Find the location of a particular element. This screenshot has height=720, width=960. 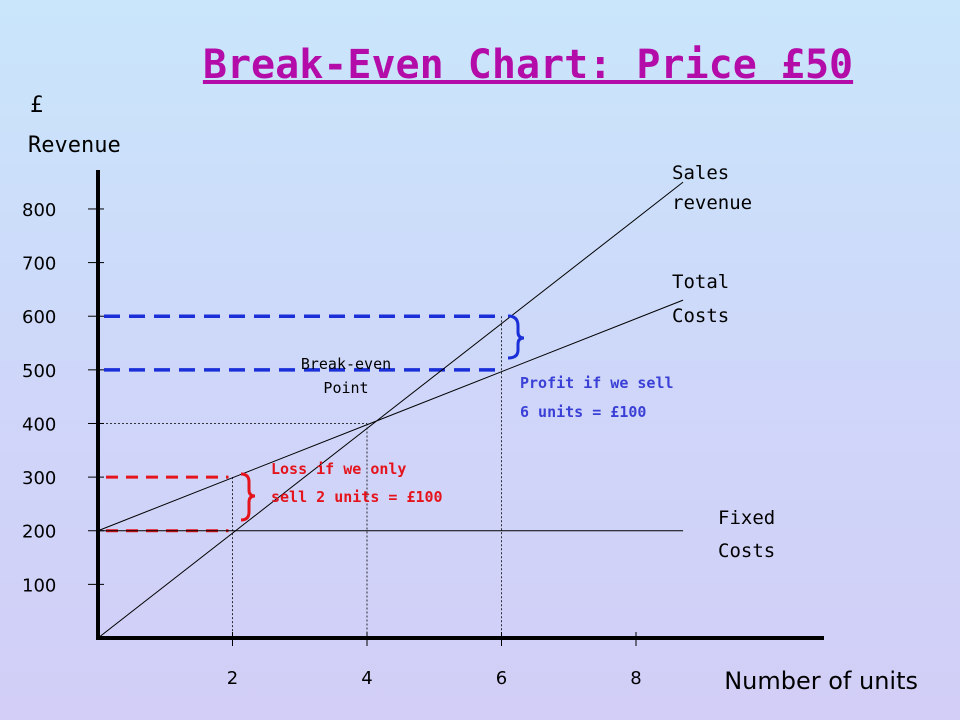

x-tick-label-2: 2 is located at coordinates (232, 678).